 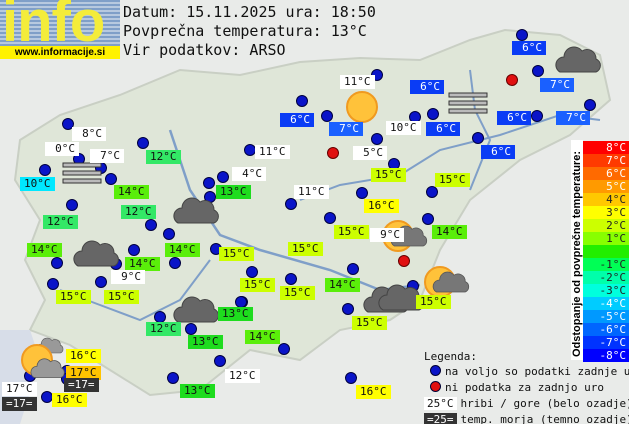 I want to click on scale-step, so click(x=606, y=251).